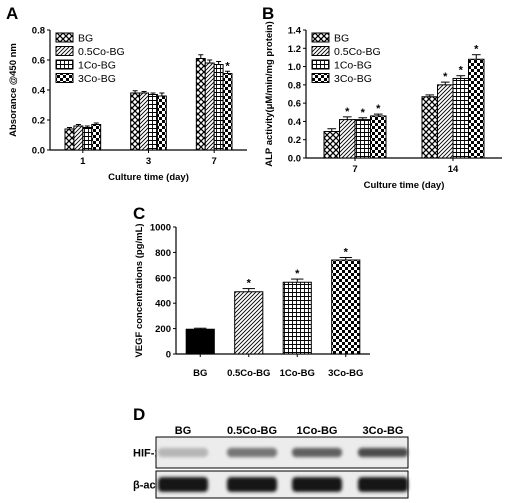  I want to click on y-tick-label: 600, so click(163, 278).